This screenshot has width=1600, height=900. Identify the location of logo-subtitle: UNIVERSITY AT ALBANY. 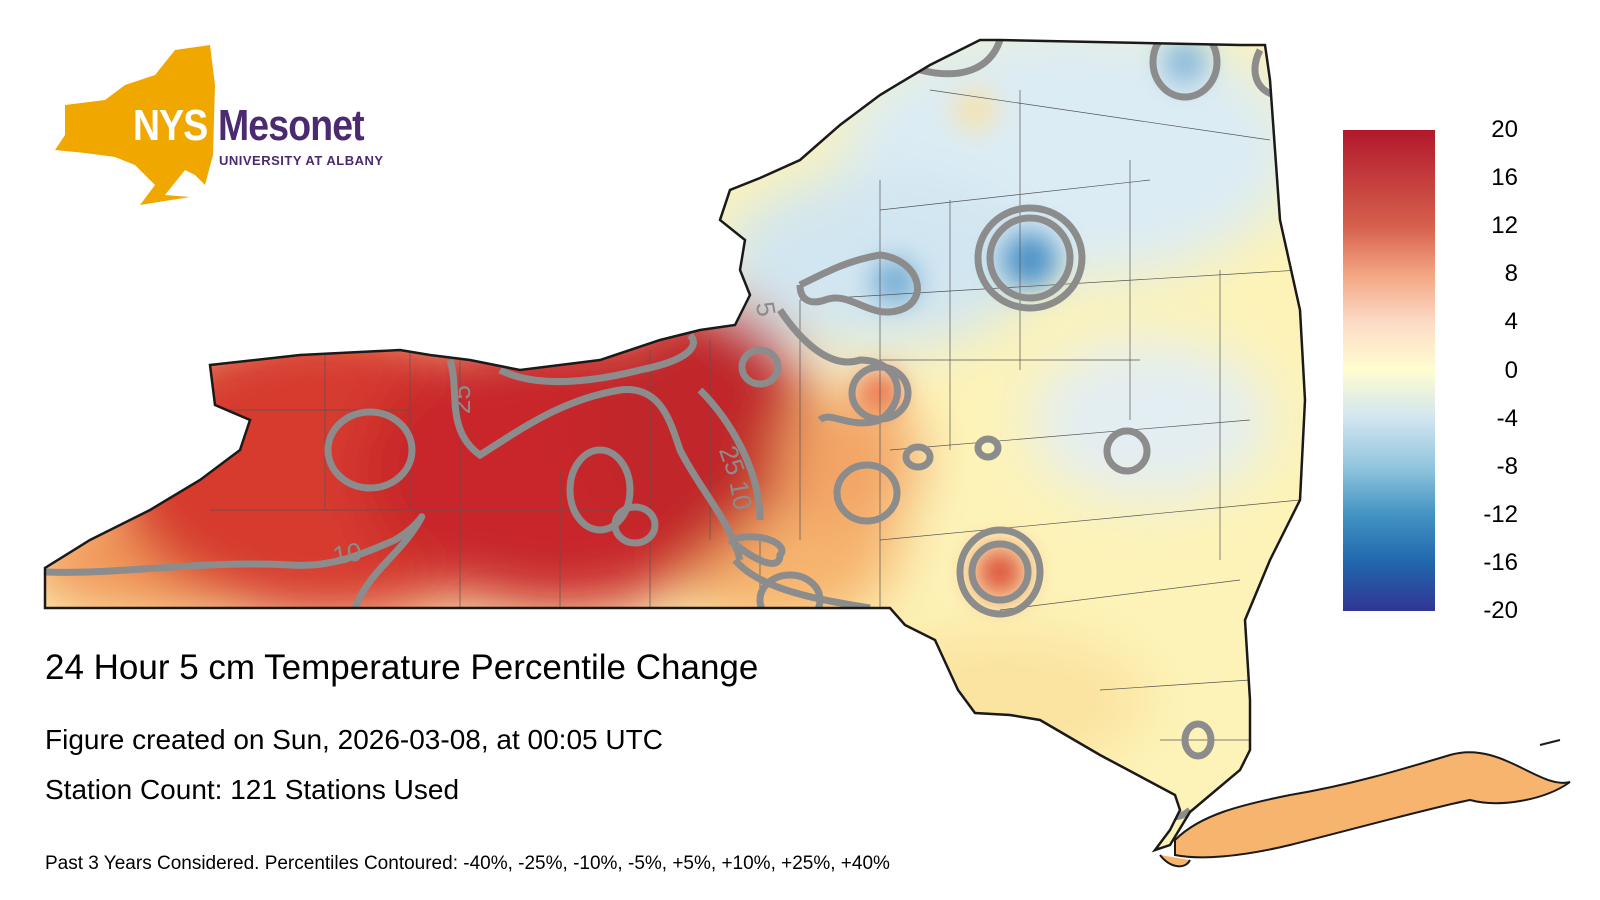
(301, 160).